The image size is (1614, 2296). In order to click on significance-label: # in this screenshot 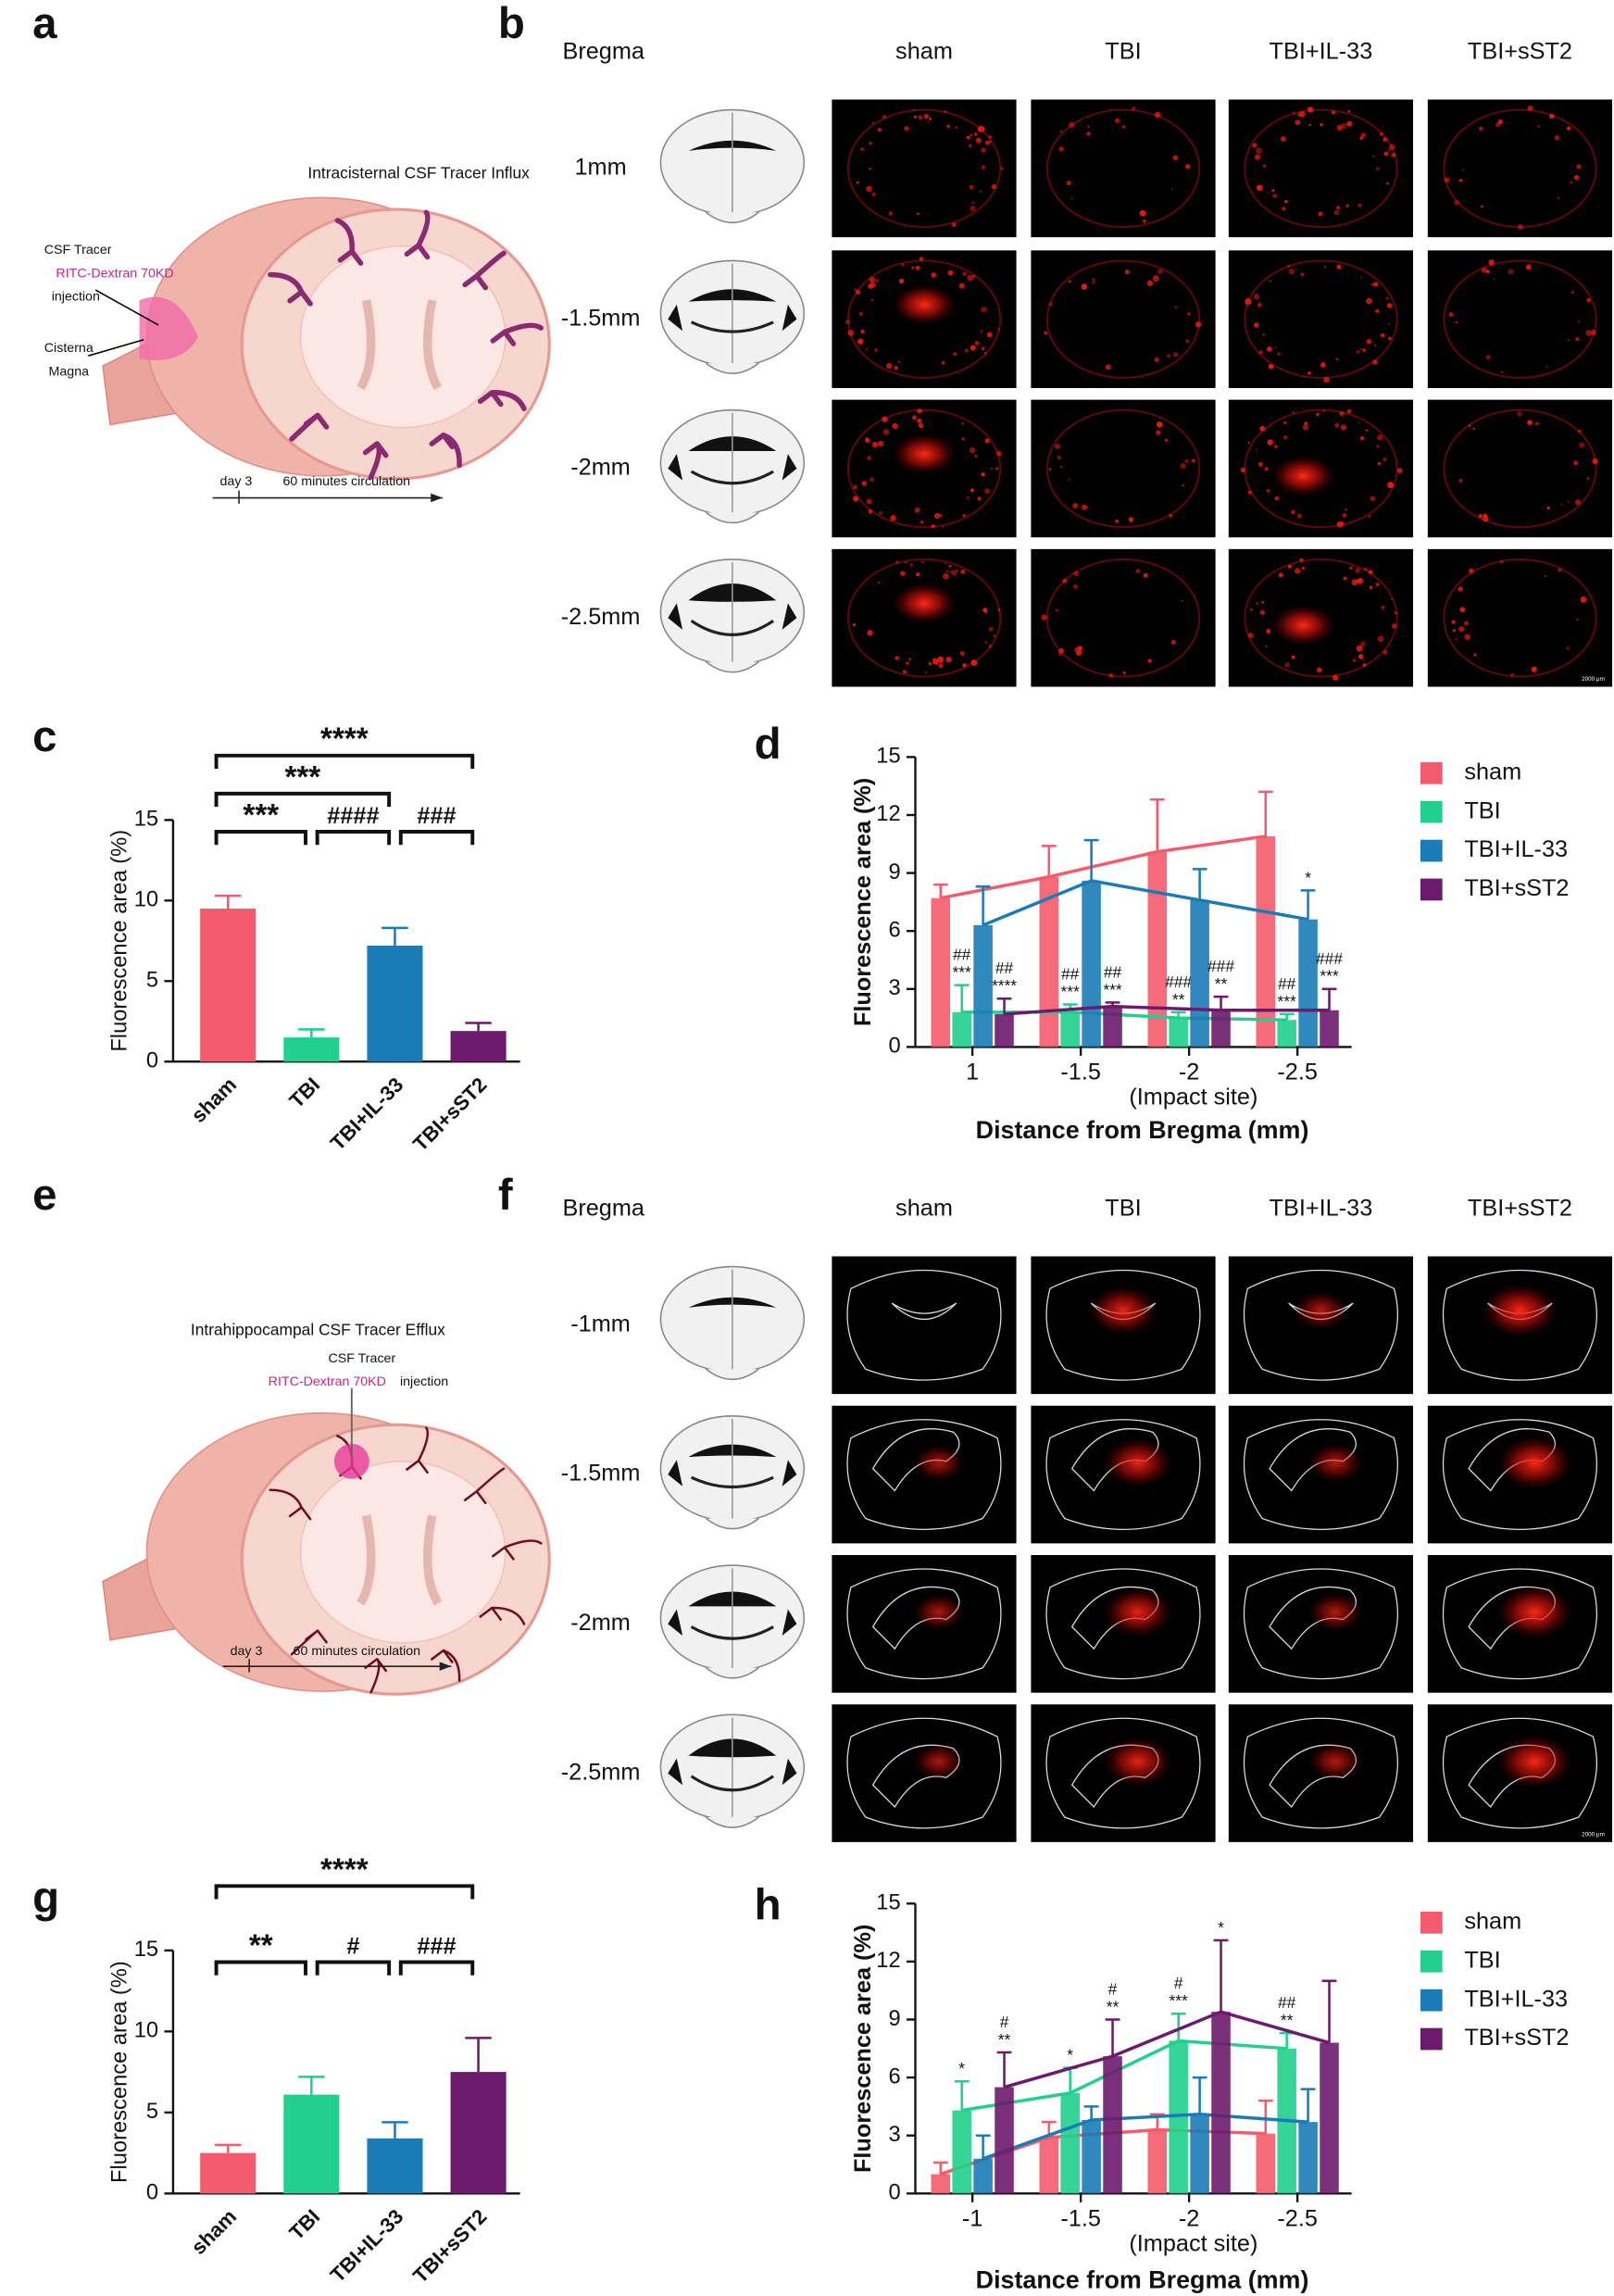, I will do `click(1178, 1983)`.